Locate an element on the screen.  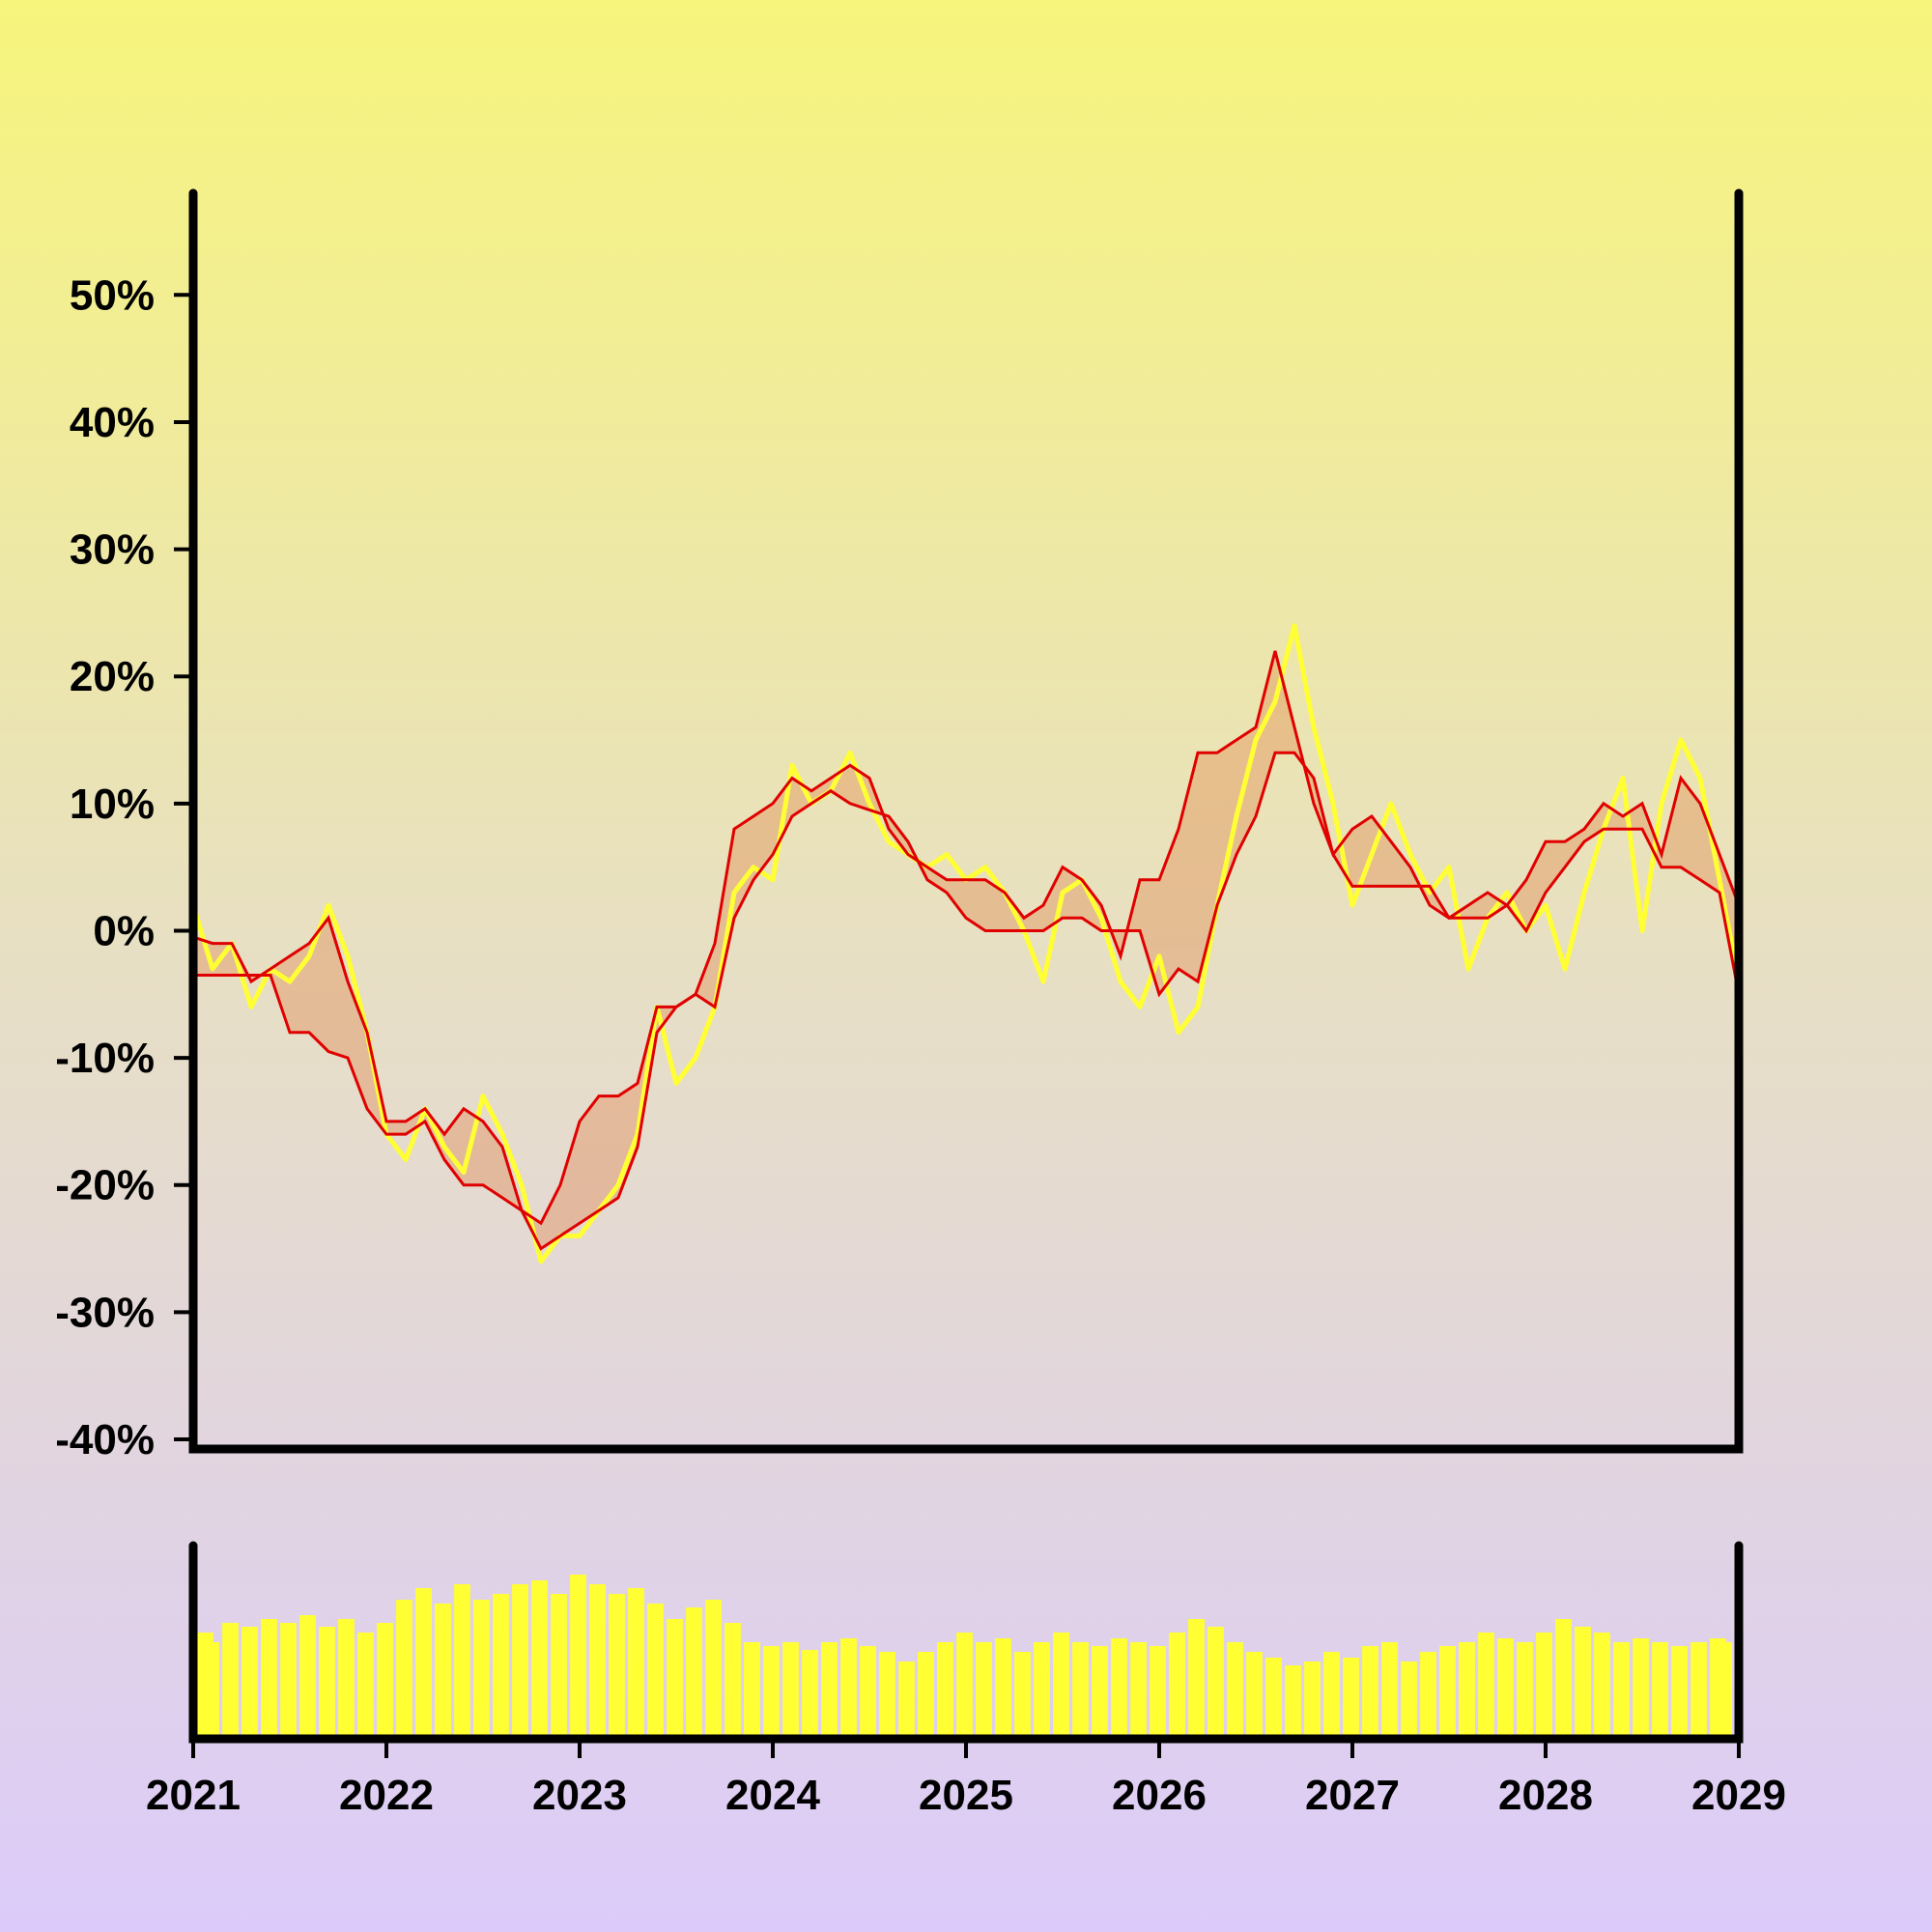
x-tick-label: 2023 is located at coordinates (579, 1795).